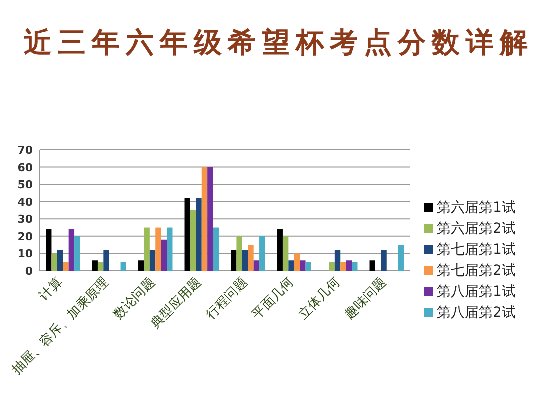 This screenshot has width=558, height=412. Describe the element at coordinates (476, 271) in the screenshot. I see `legend-label: 第七届第2试` at that location.